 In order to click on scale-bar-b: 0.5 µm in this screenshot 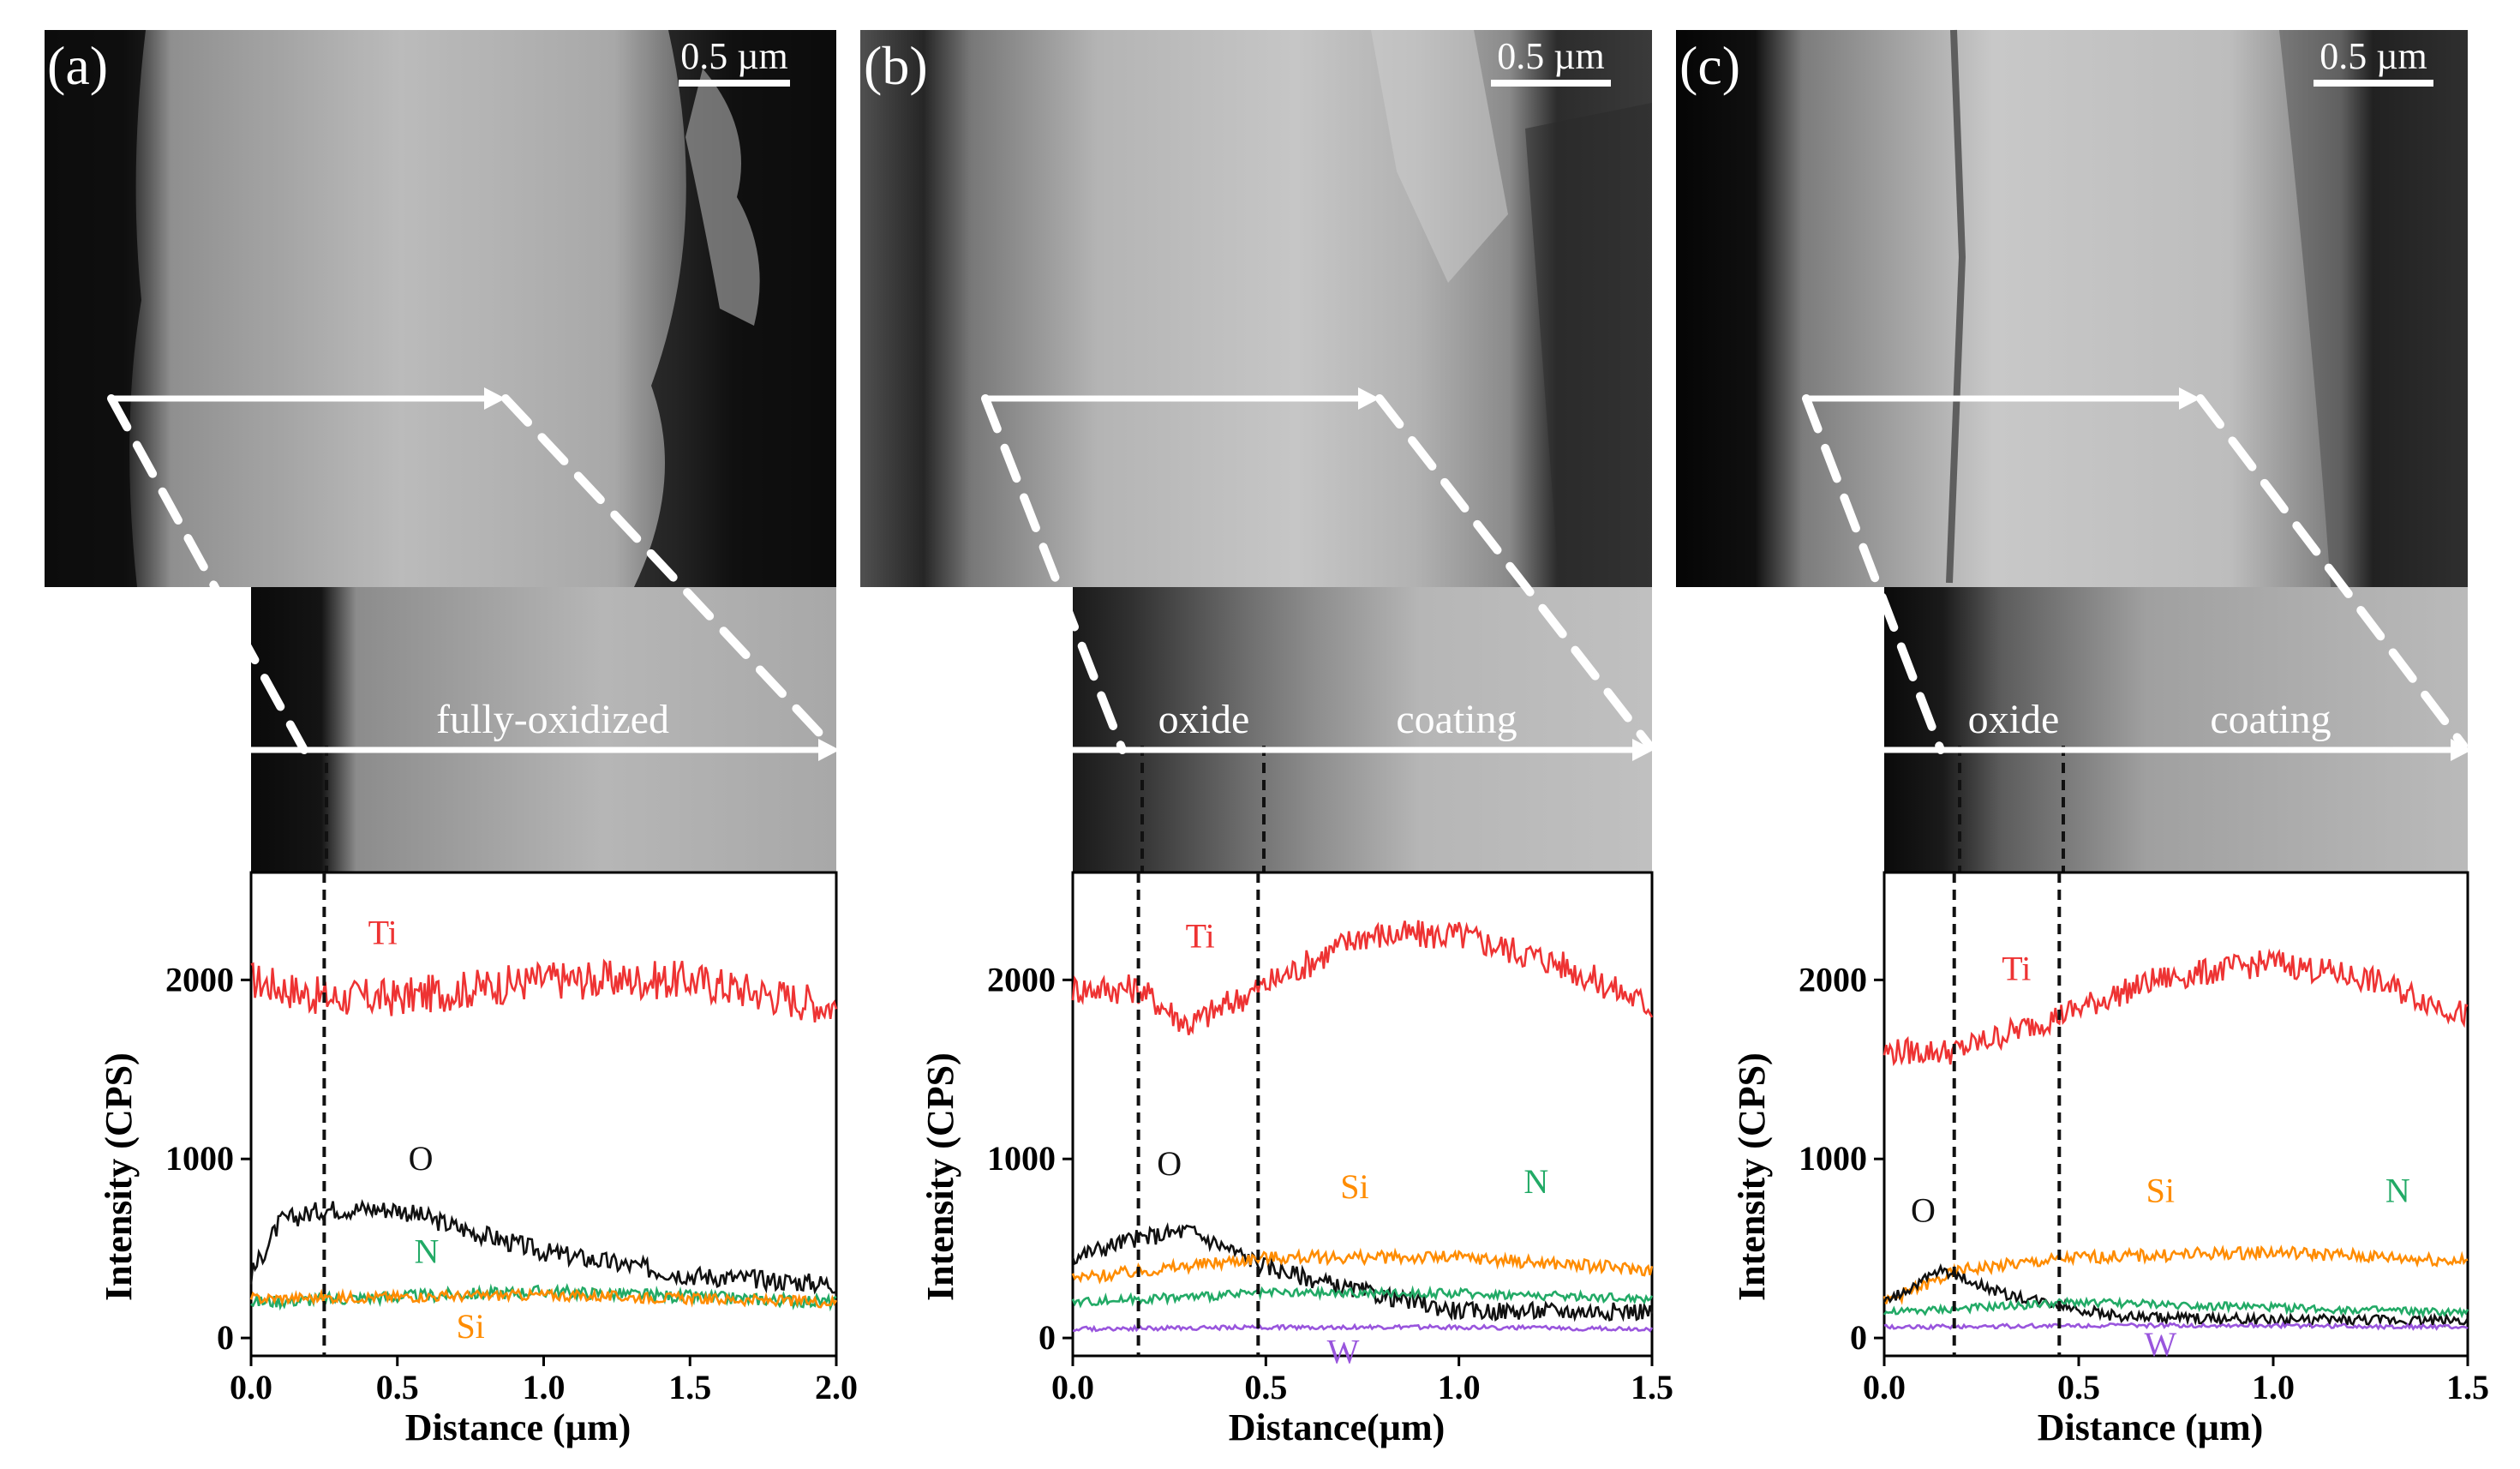, I will do `click(1551, 61)`.